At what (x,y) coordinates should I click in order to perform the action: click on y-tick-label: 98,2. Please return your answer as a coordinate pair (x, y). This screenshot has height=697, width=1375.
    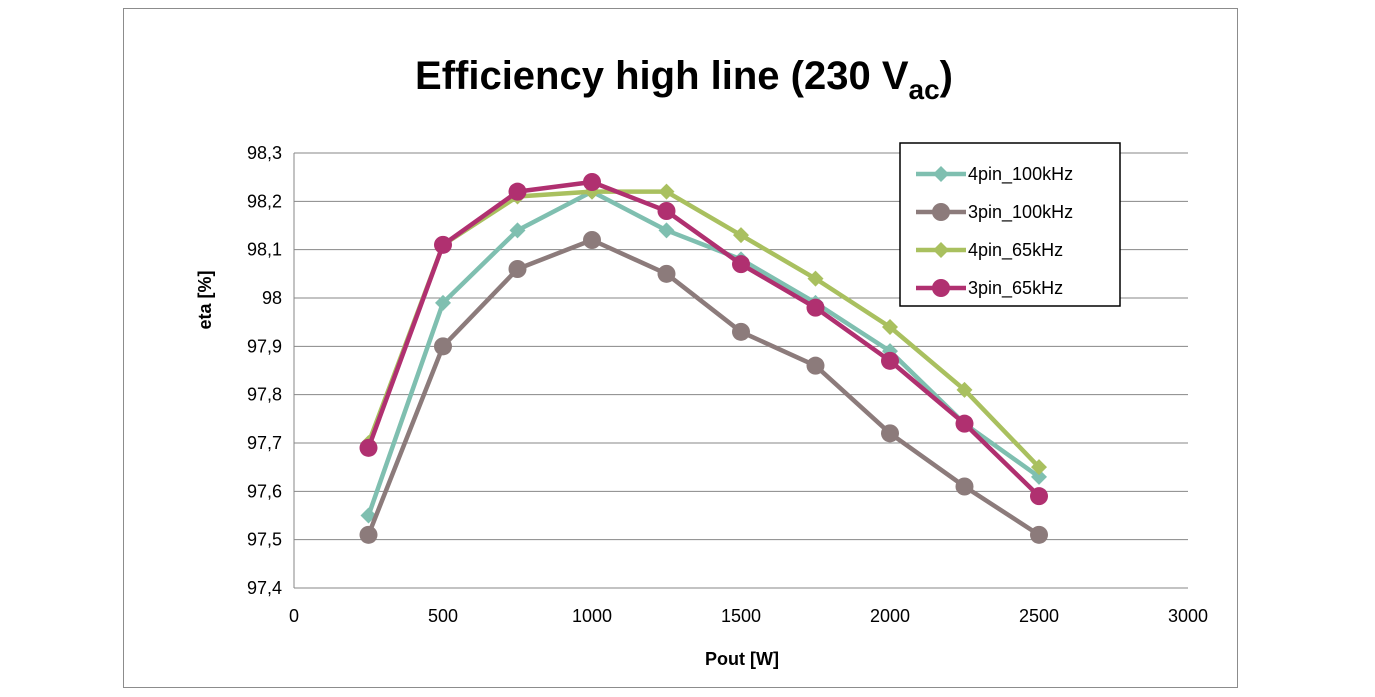
    Looking at the image, I should click on (264, 201).